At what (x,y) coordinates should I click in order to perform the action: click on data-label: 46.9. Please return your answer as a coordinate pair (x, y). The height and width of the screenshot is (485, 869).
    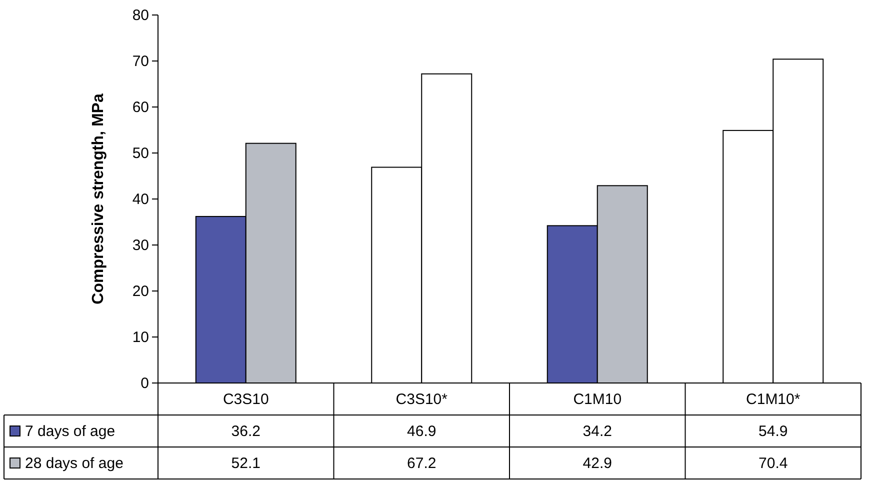
    Looking at the image, I should click on (421, 431).